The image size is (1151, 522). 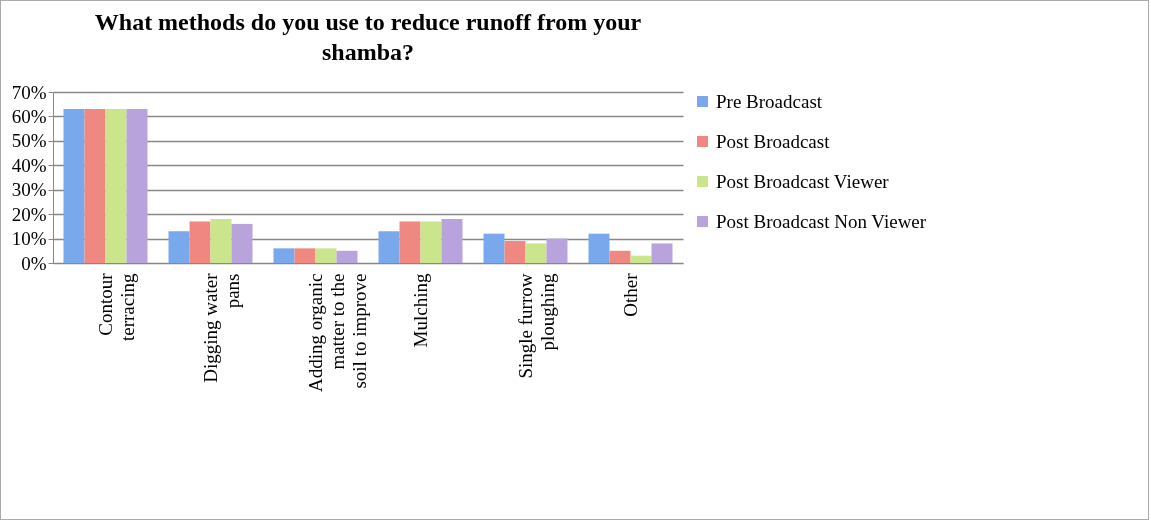 What do you see at coordinates (420, 310) in the screenshot?
I see `x-tick-label: Mulching` at bounding box center [420, 310].